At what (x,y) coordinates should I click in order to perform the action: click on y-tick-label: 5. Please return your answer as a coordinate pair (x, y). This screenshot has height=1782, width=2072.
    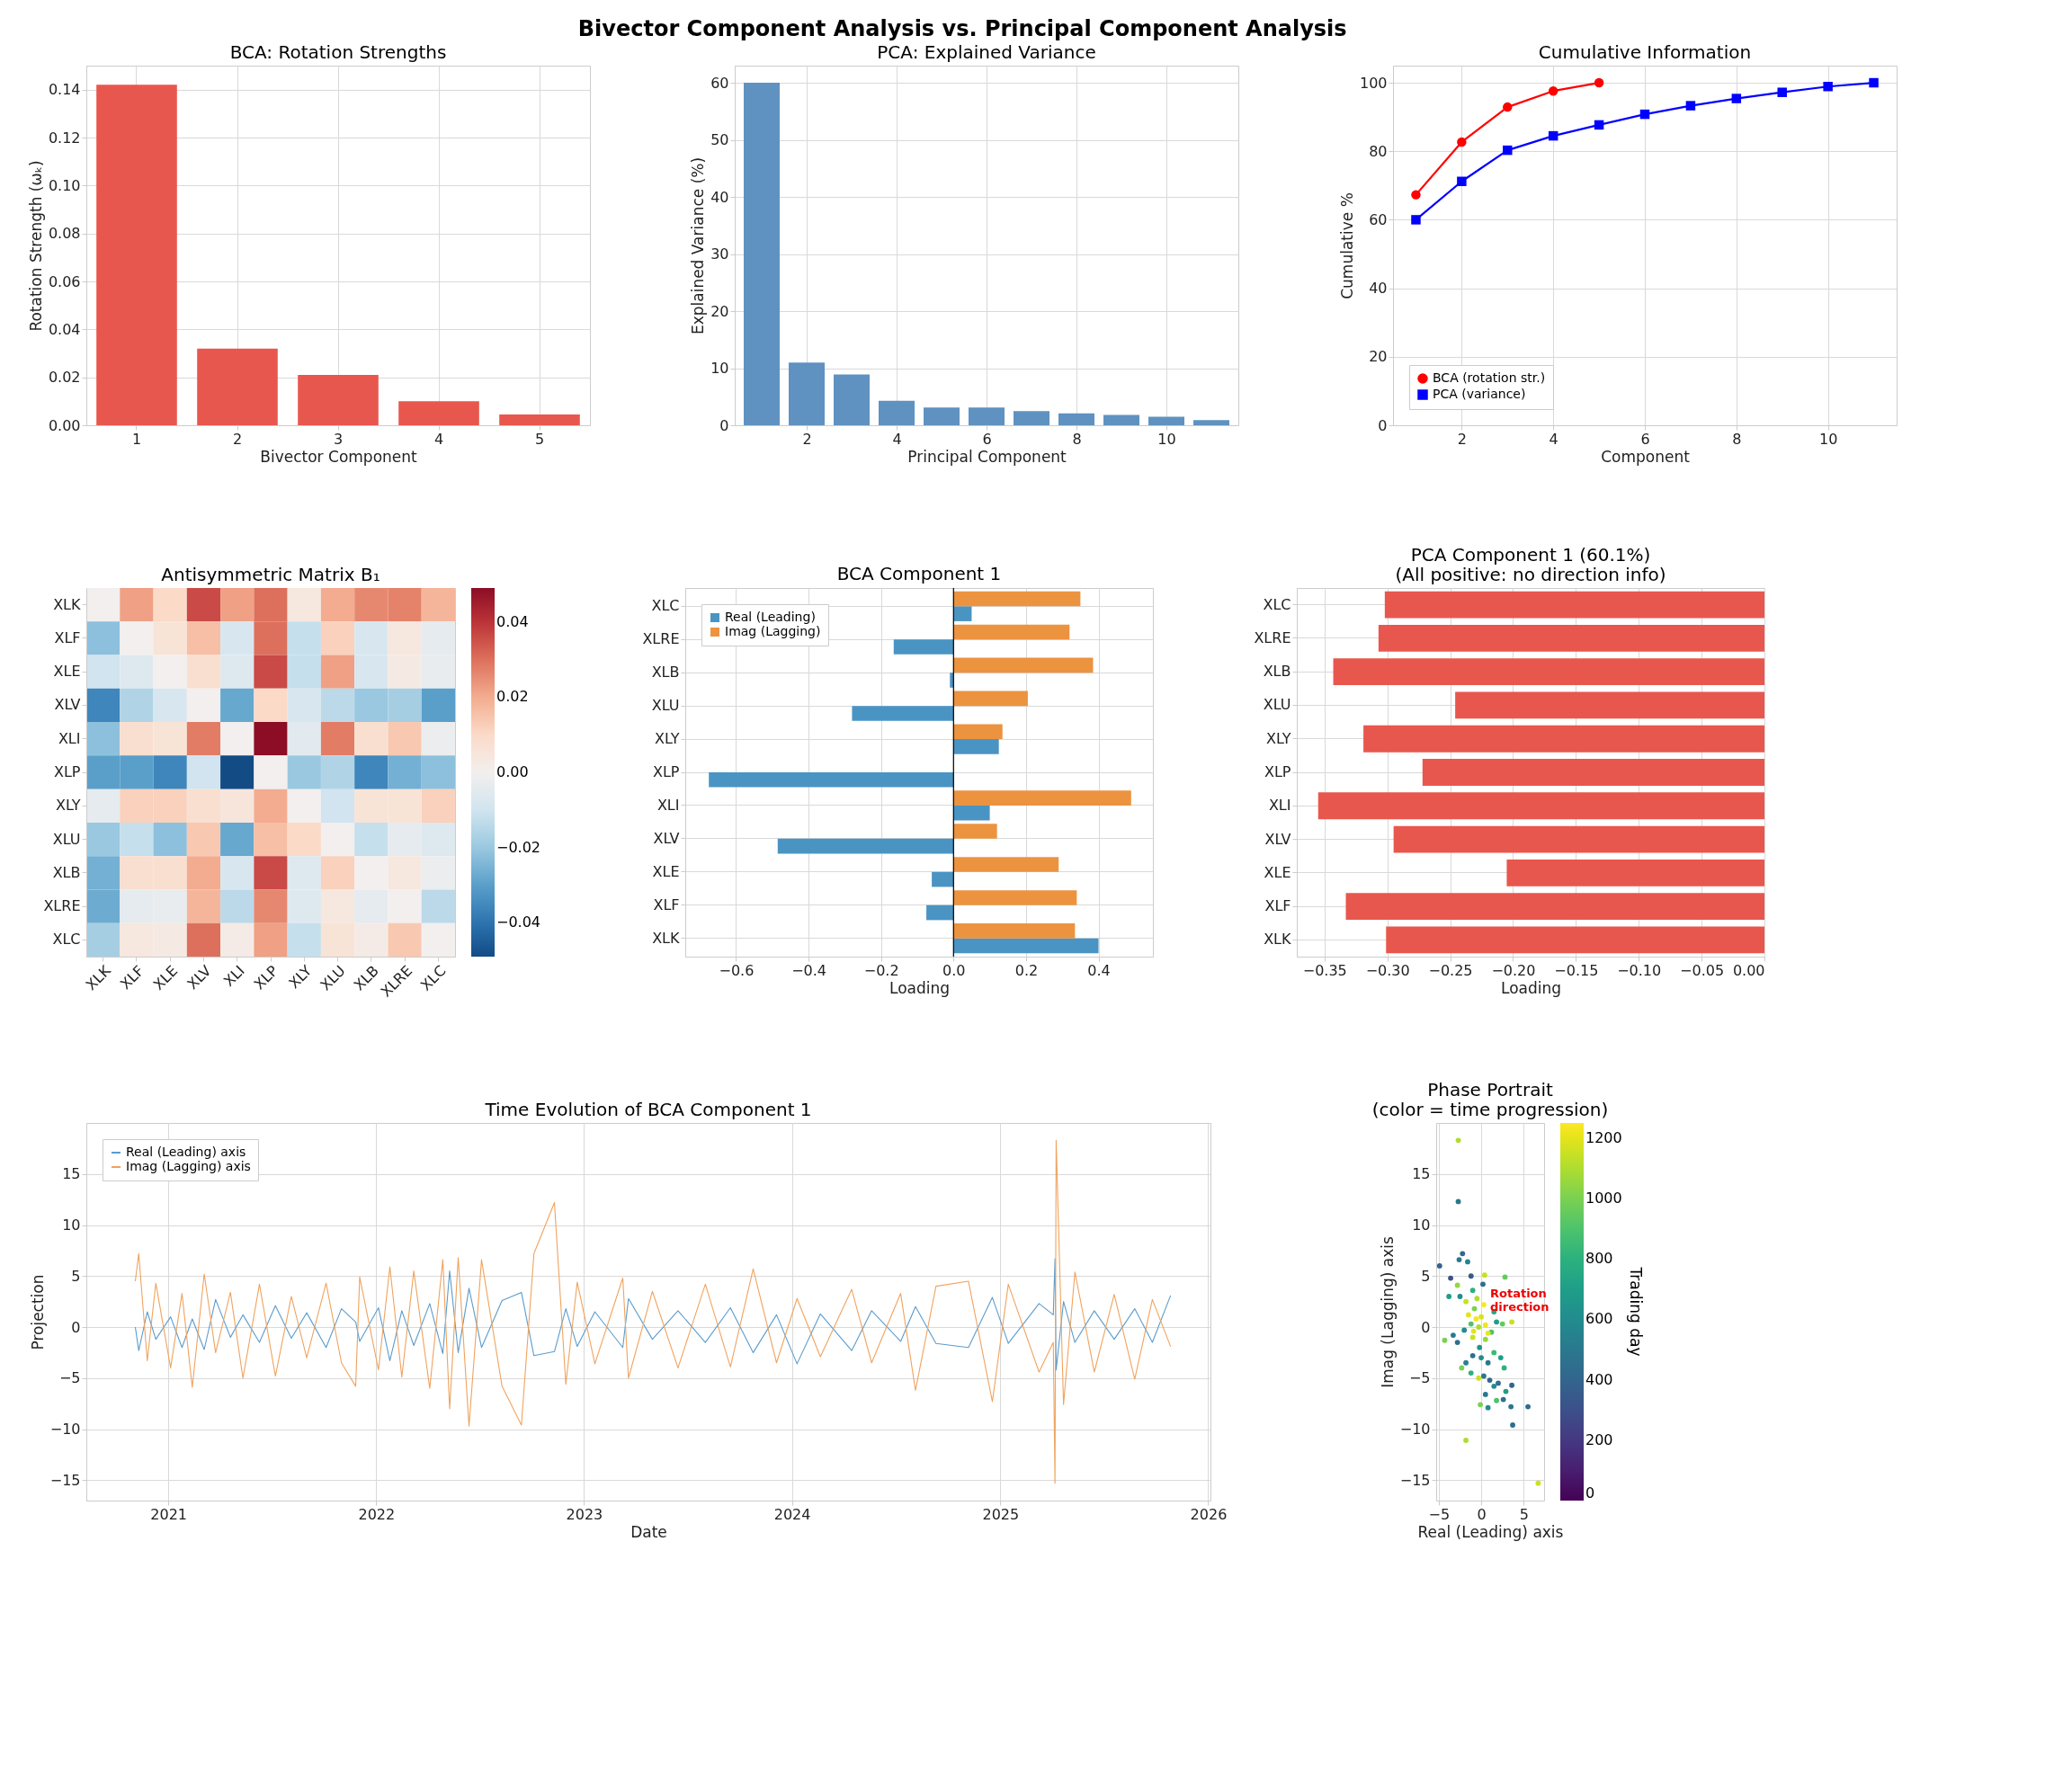
    Looking at the image, I should click on (76, 1276).